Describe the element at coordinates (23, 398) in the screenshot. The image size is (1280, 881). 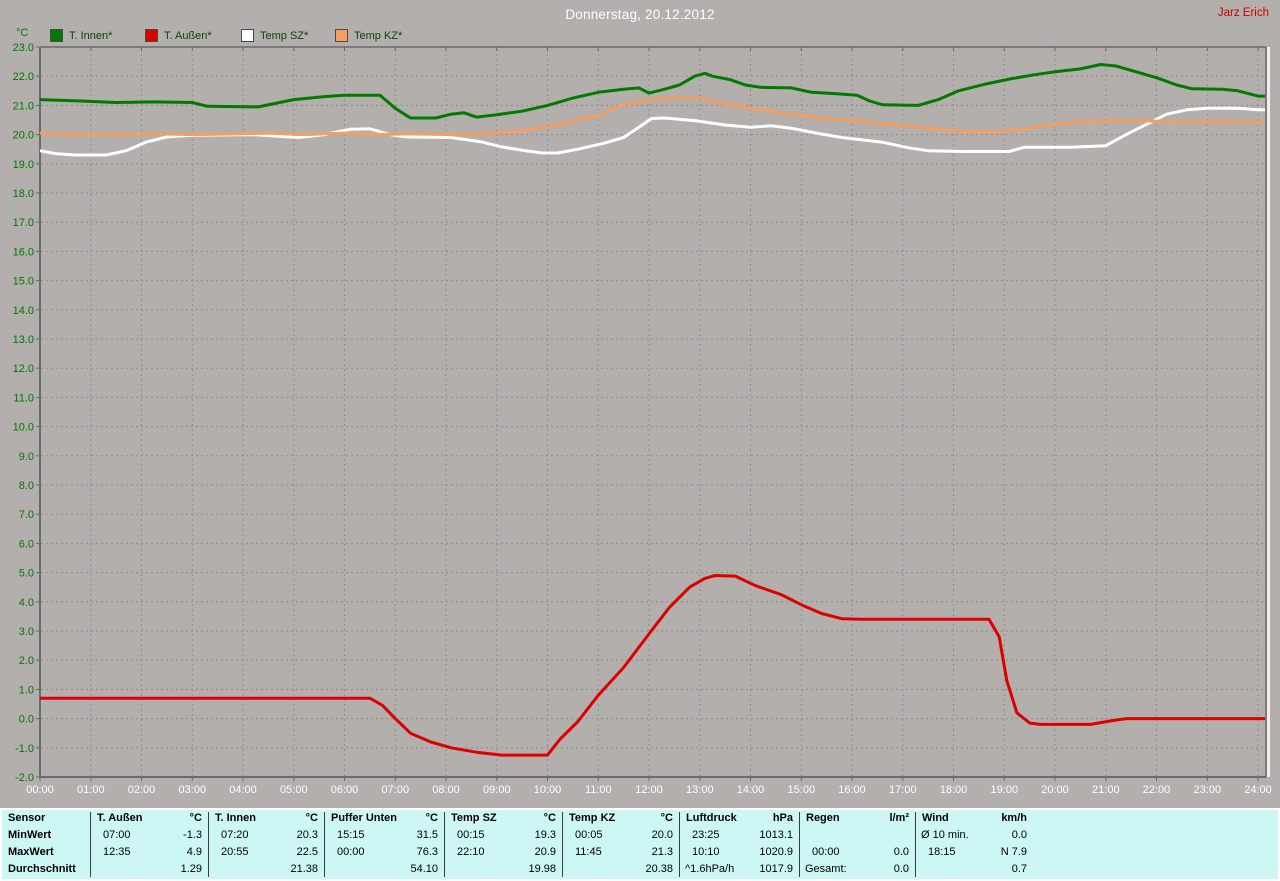
I see `y-tick-label: 11.0` at that location.